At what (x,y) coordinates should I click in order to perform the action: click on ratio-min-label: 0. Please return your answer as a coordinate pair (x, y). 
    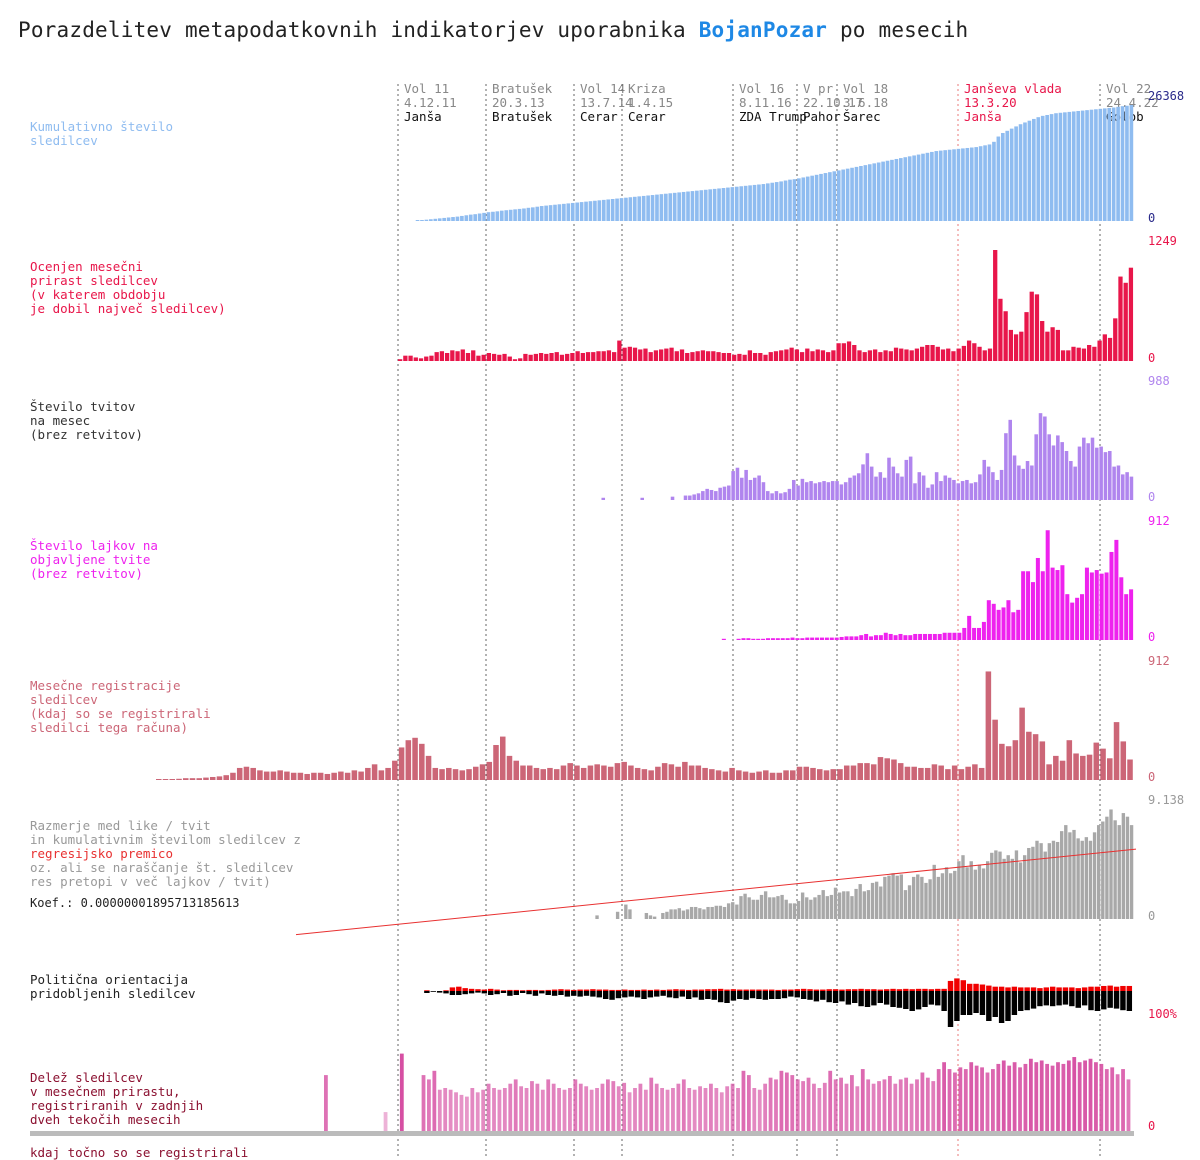
    Looking at the image, I should click on (1151, 916).